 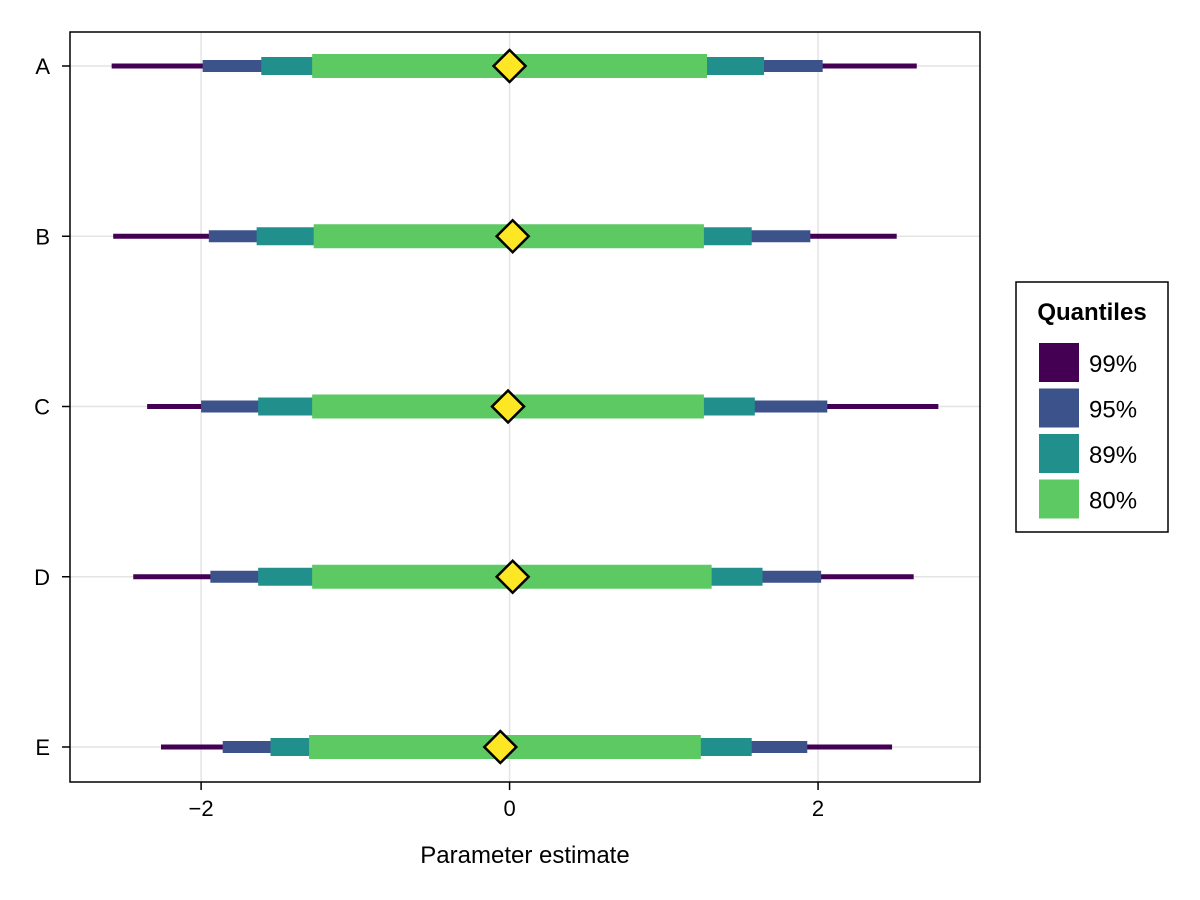 What do you see at coordinates (1113, 364) in the screenshot?
I see `legend-label-99pct: 99%` at bounding box center [1113, 364].